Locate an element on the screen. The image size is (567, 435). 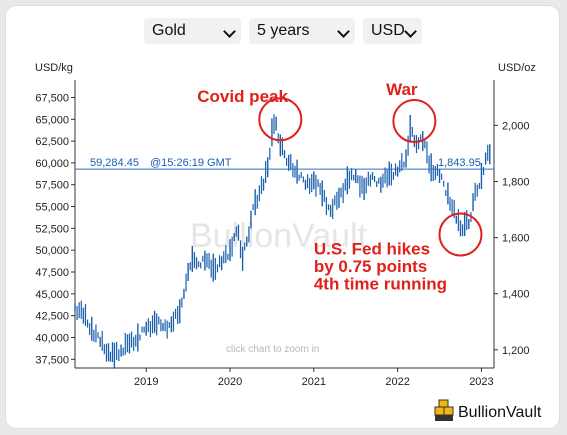
y-left-tick-label: 65,000 is located at coordinates (52, 120).